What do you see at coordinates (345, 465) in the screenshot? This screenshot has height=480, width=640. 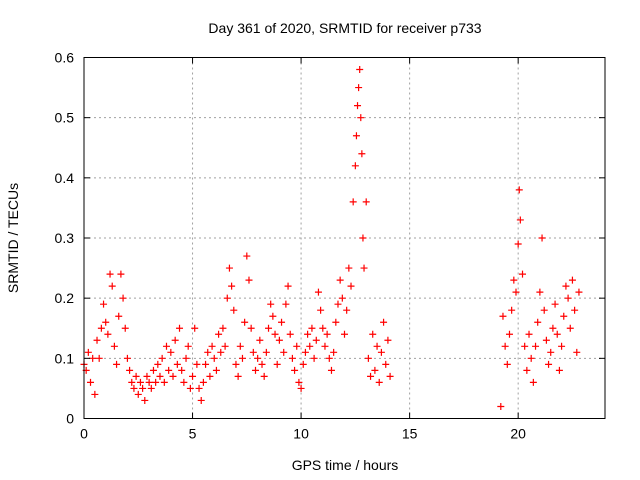 I see `x-axis-label: GPS time / hours` at bounding box center [345, 465].